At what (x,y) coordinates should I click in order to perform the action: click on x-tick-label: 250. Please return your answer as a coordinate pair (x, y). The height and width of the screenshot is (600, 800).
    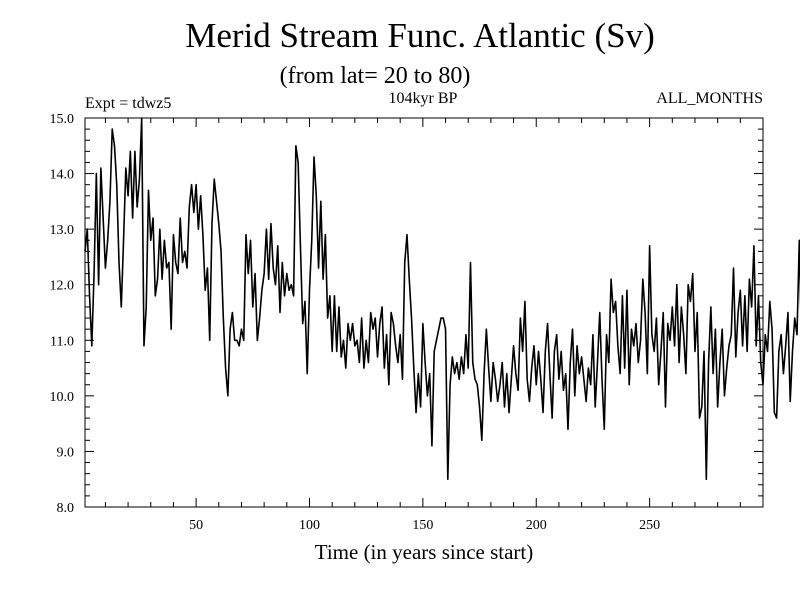
    Looking at the image, I should click on (649, 525).